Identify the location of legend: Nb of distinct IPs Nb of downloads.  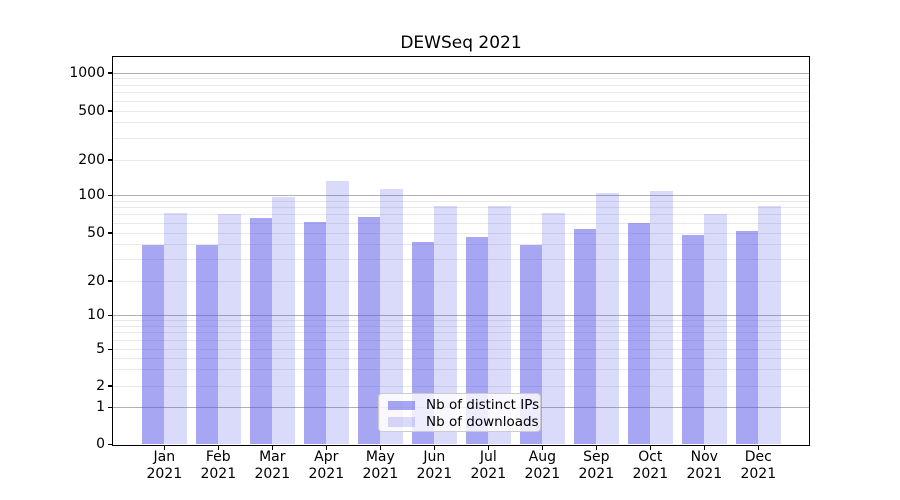
(459, 412).